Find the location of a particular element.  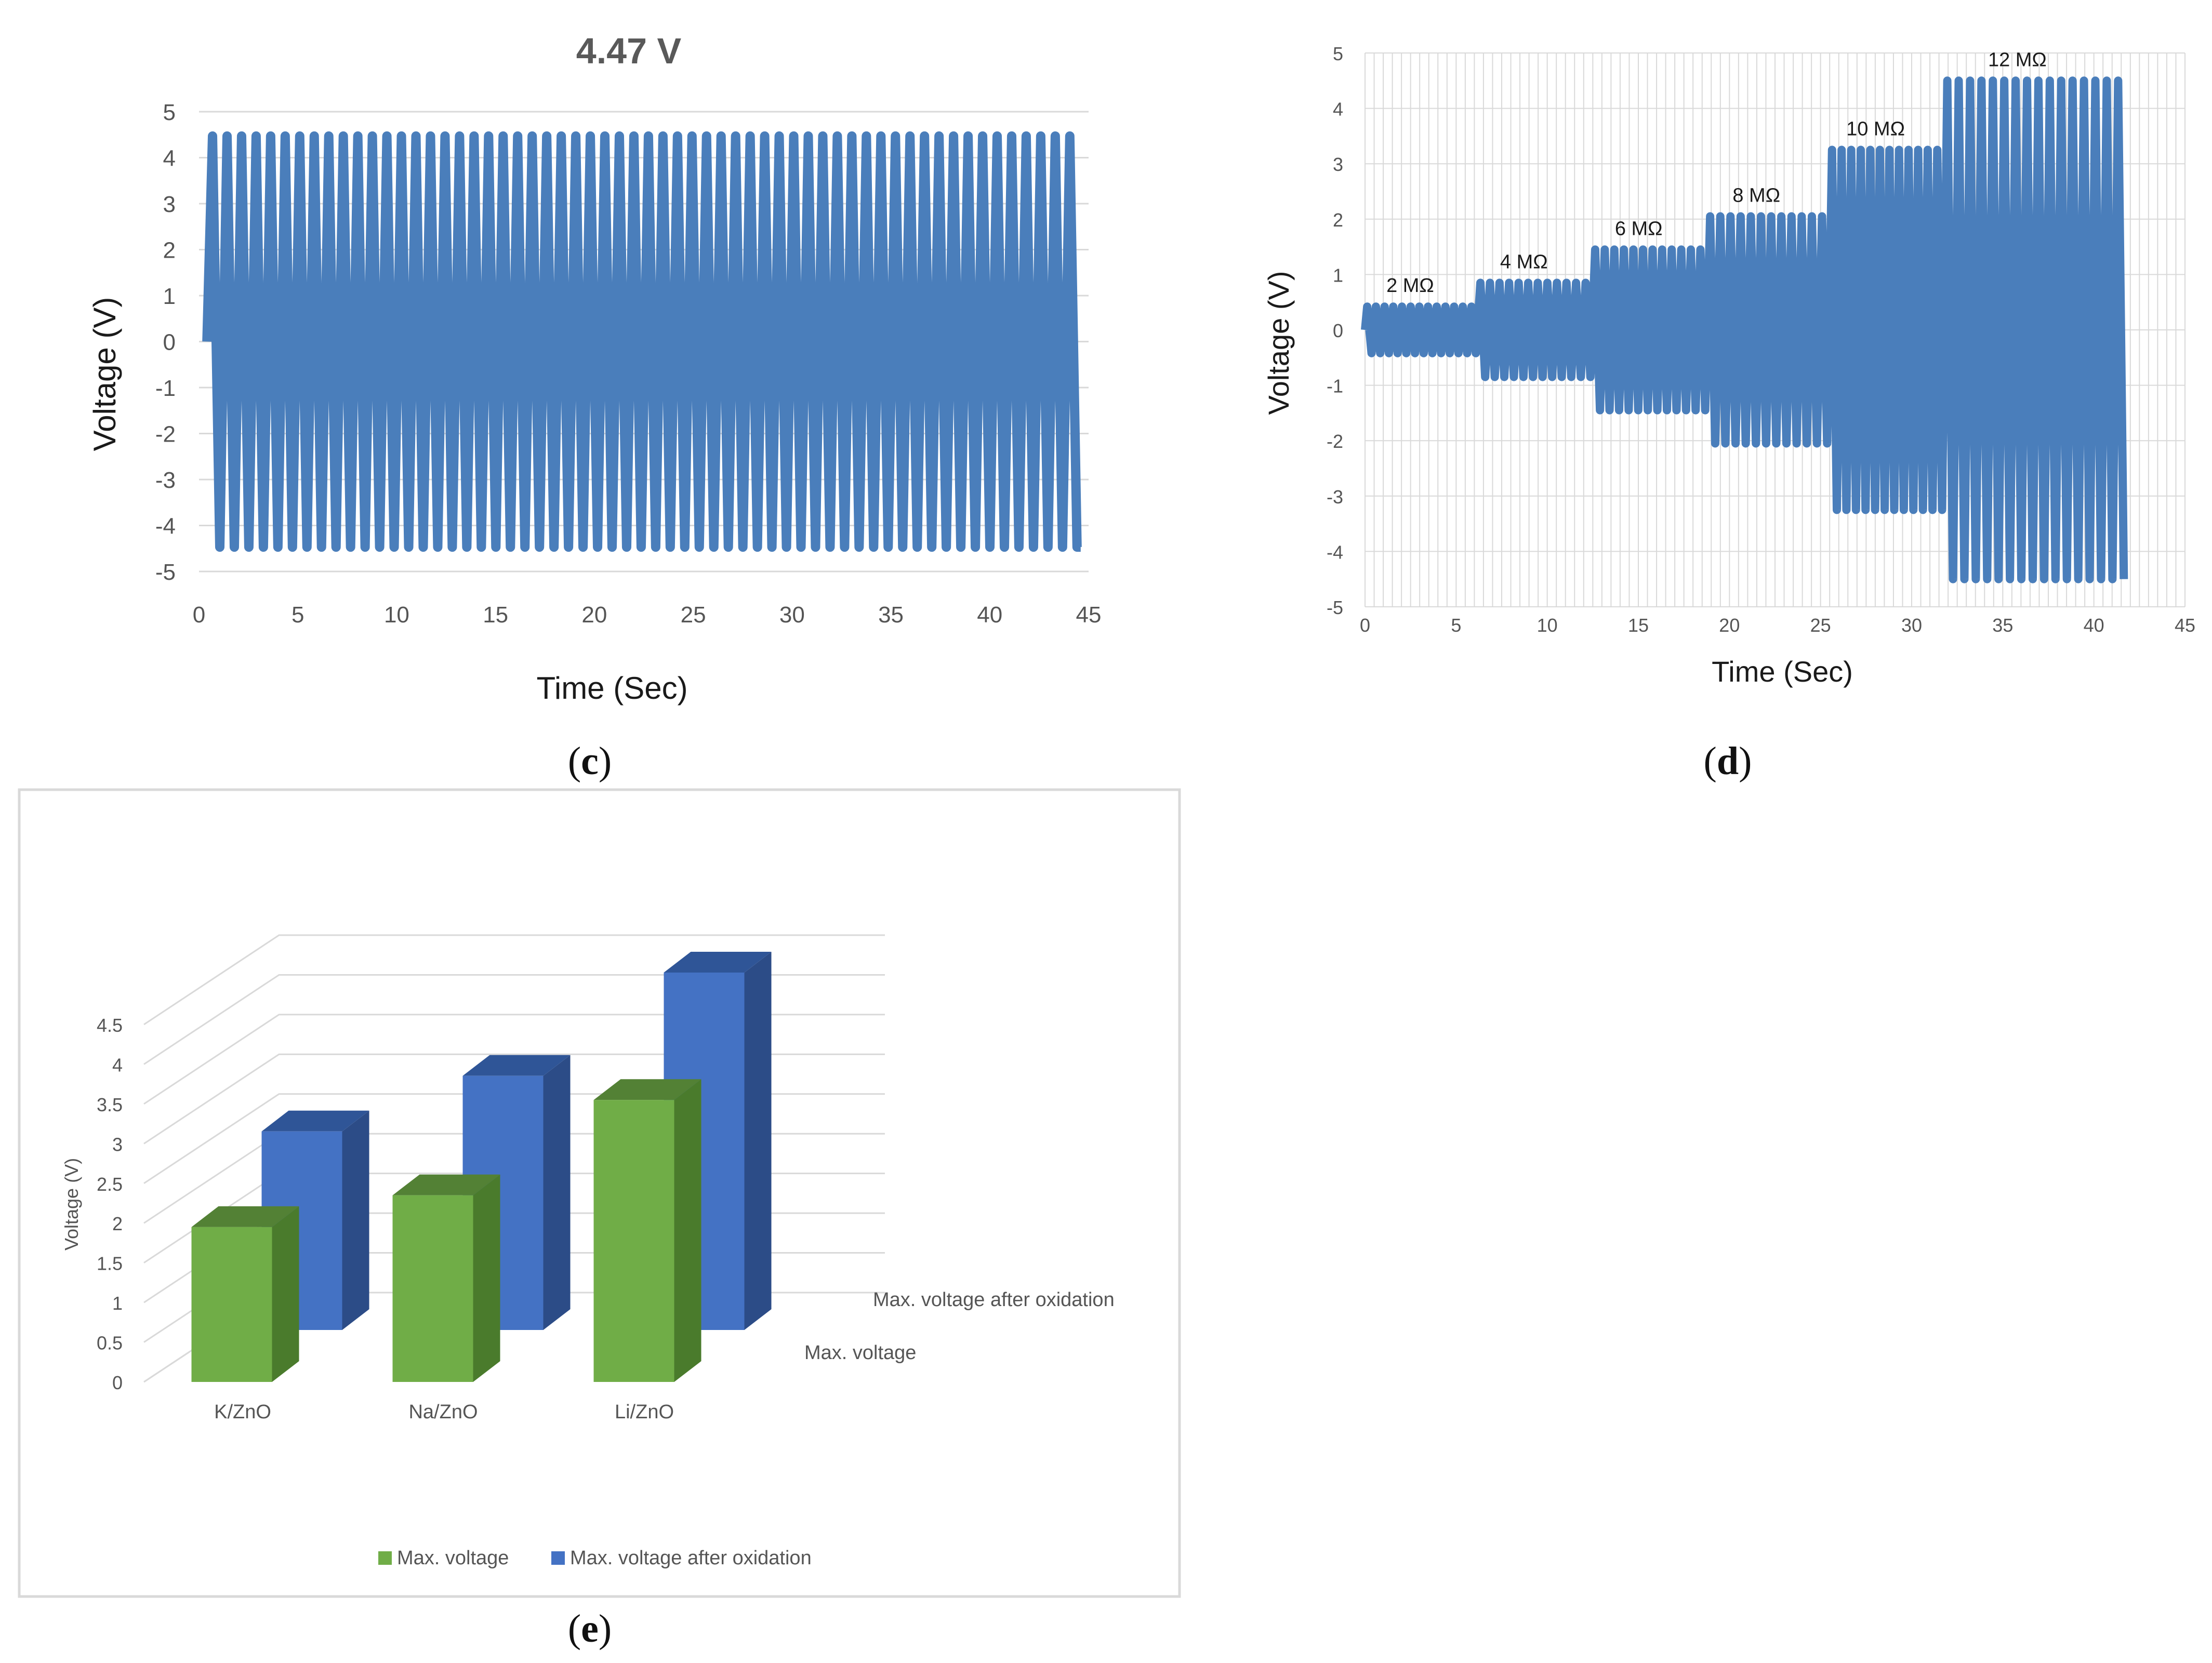

panel-e-category-label: Li/ZnO is located at coordinates (644, 1412).